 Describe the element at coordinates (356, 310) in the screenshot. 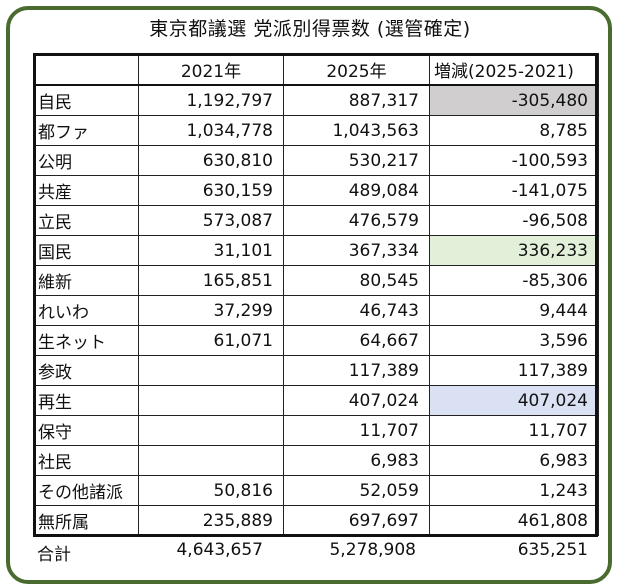

I see `votes-2025-cell: 46,743` at that location.